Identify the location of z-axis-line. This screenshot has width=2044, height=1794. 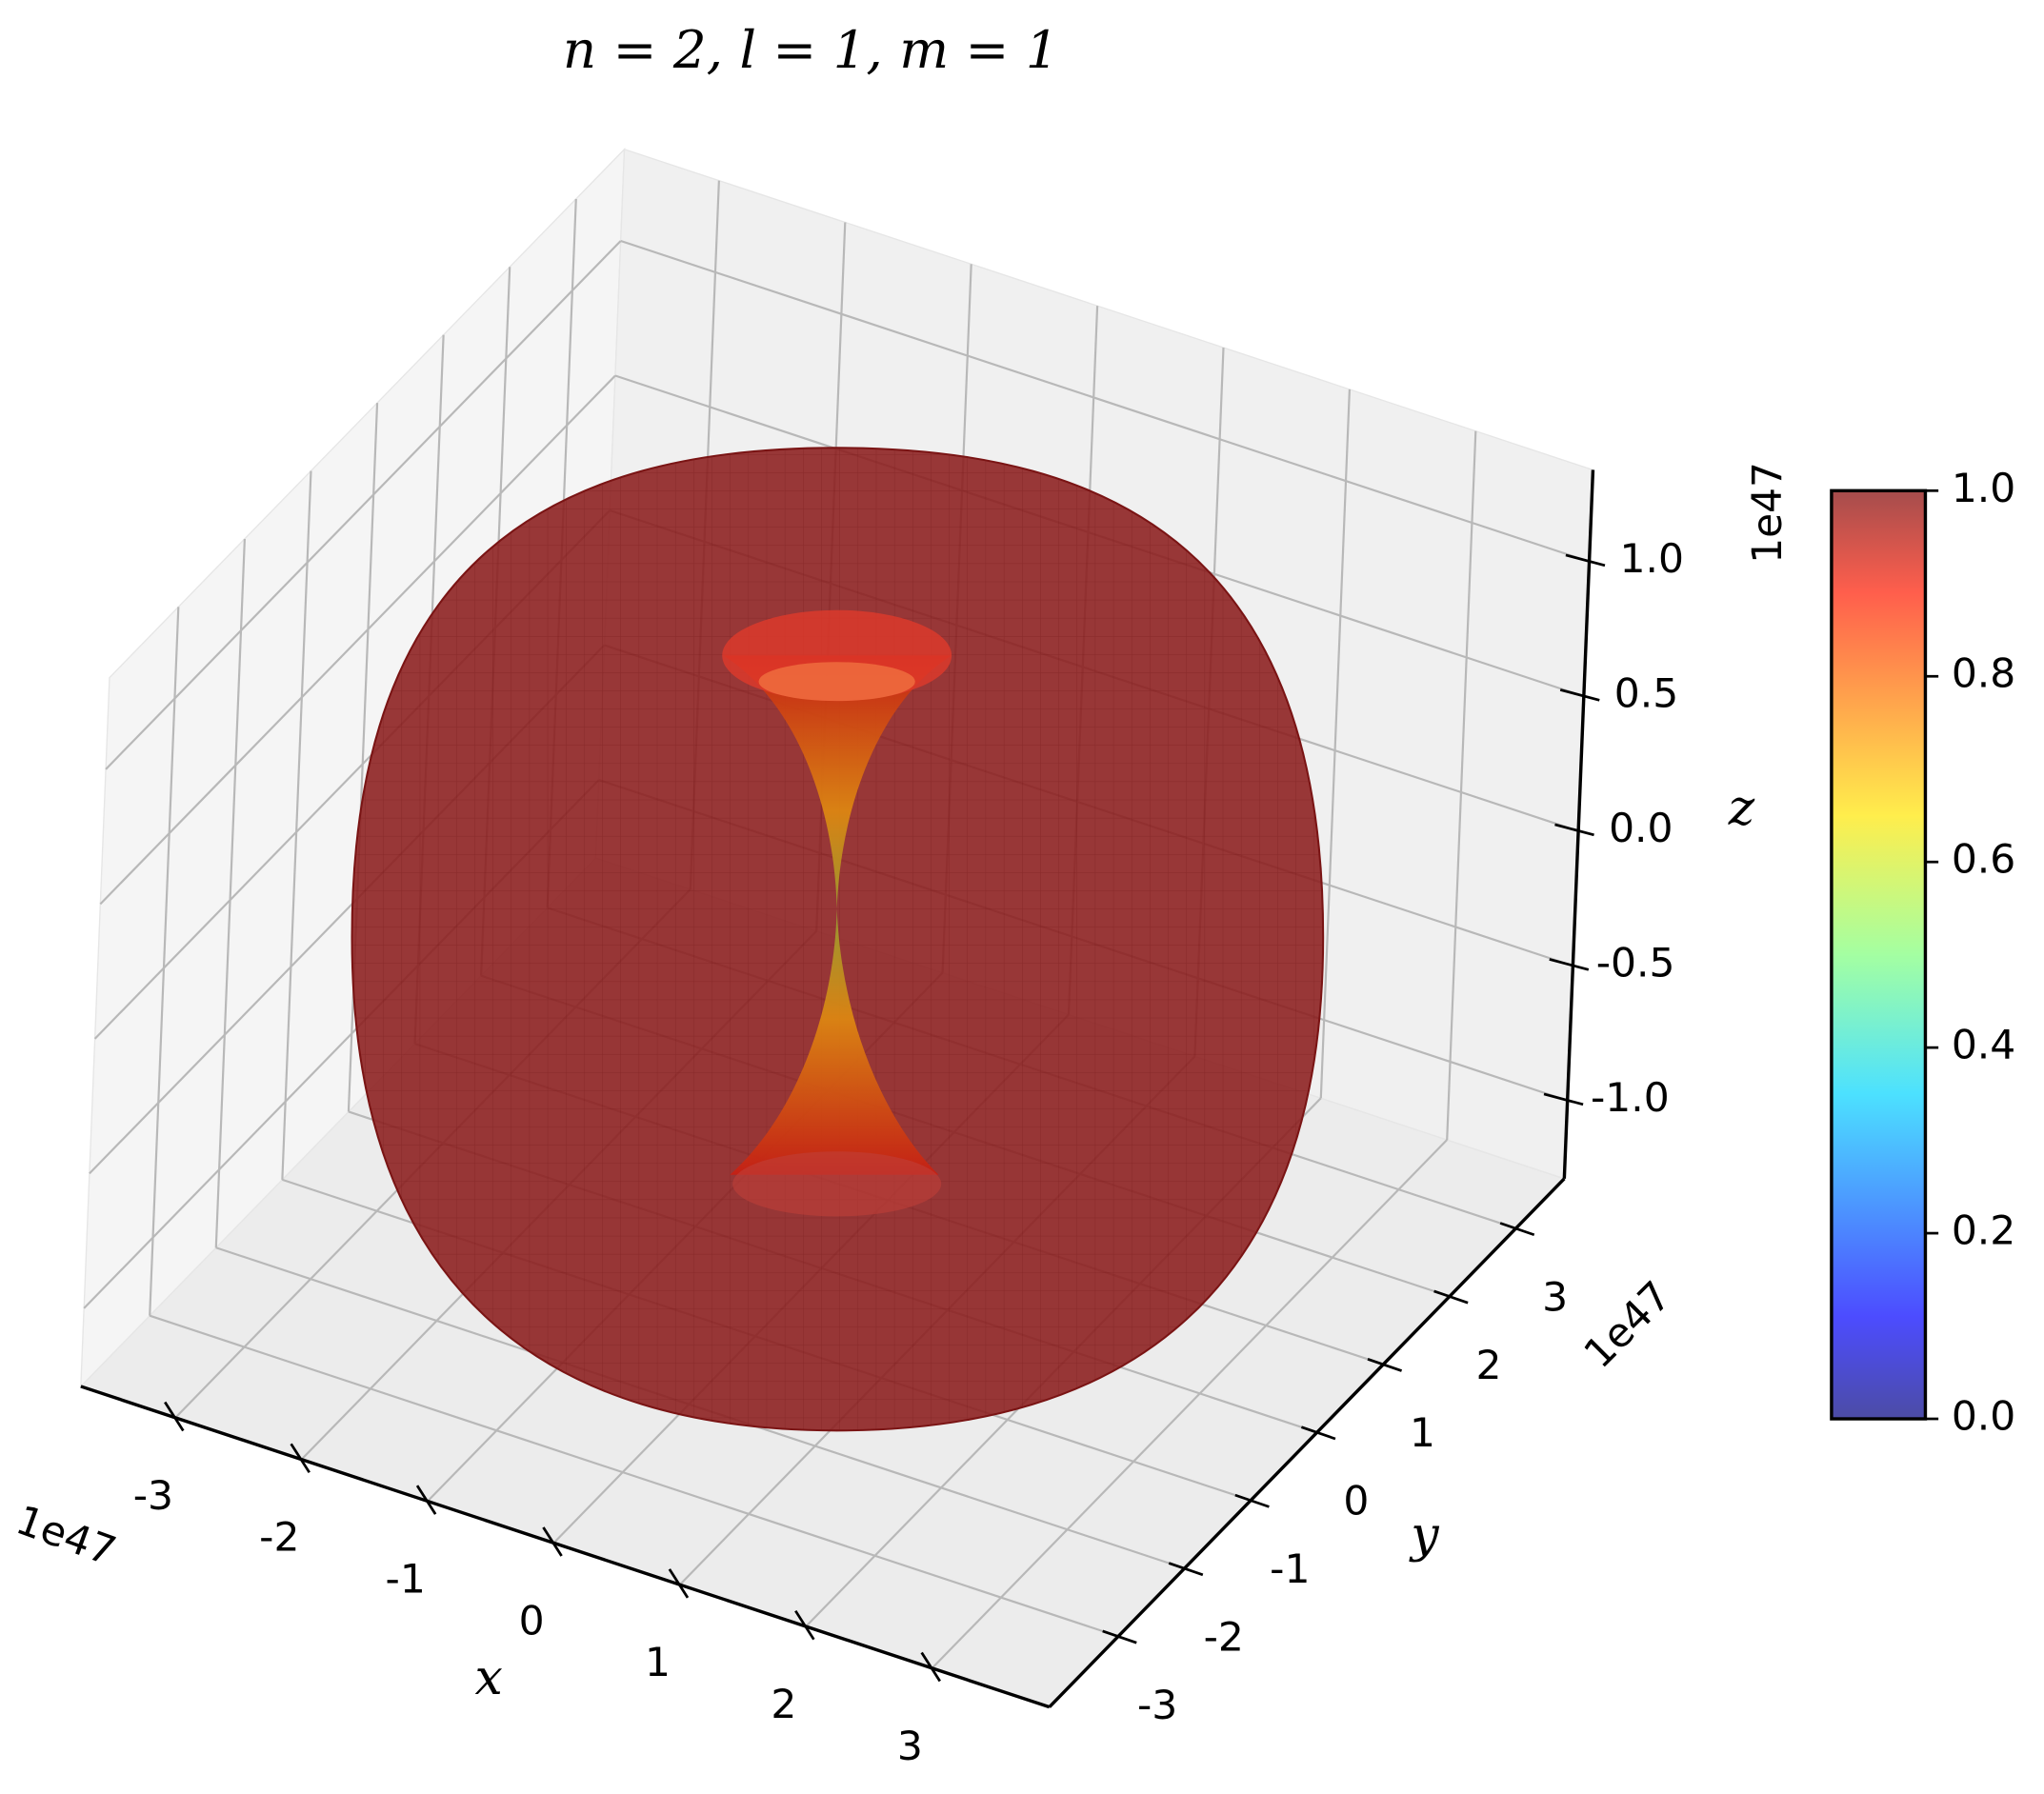
(1578, 824).